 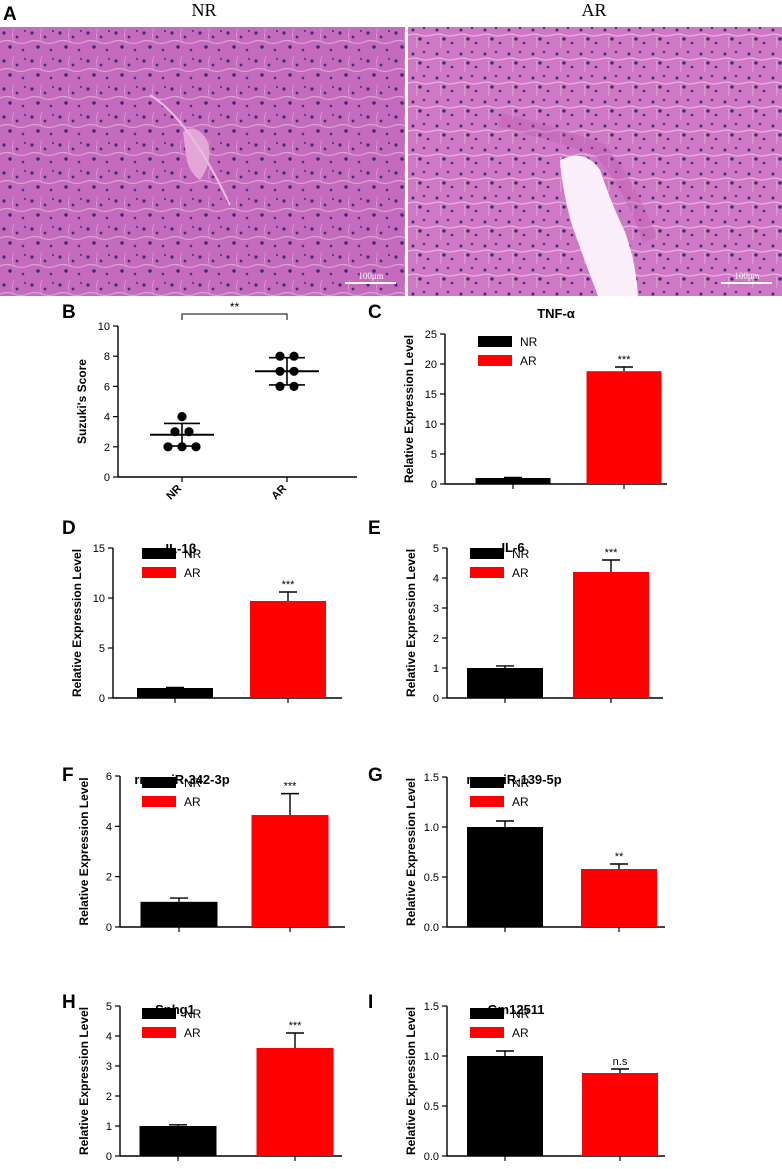 I want to click on y-tick-label: 1.0, so click(x=431, y=828).